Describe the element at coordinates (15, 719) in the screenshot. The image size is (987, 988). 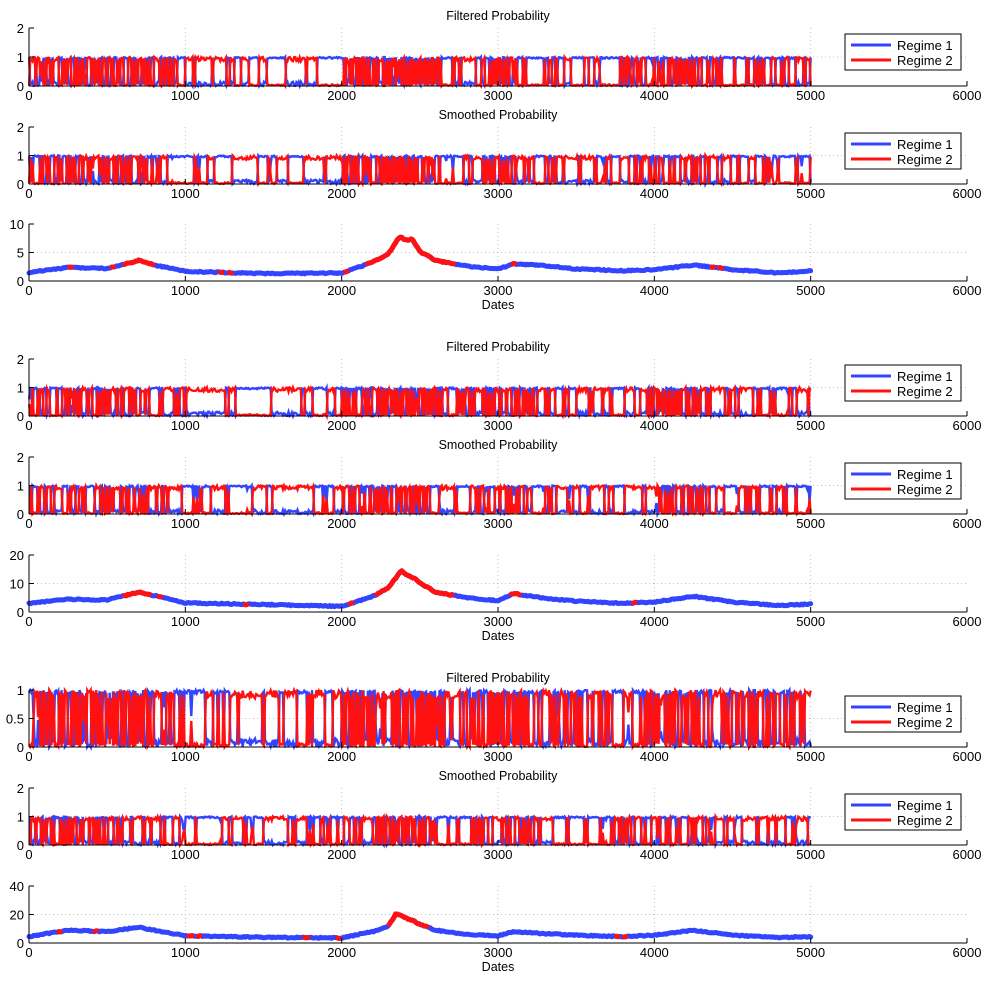
I see `y-tick-label: 0.5` at that location.